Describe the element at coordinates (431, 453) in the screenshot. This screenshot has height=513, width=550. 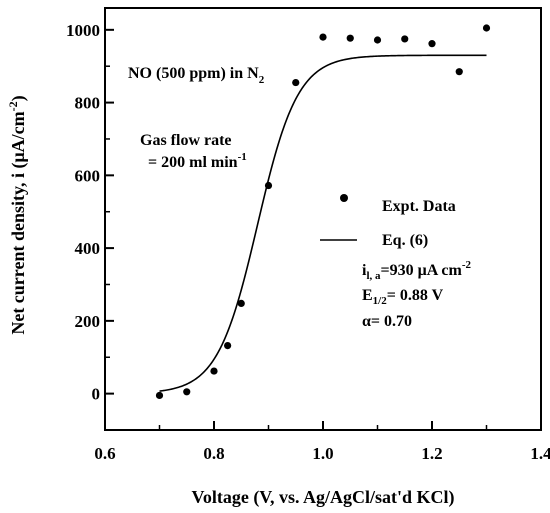
I see `x-tick-label: 1.2` at that location.